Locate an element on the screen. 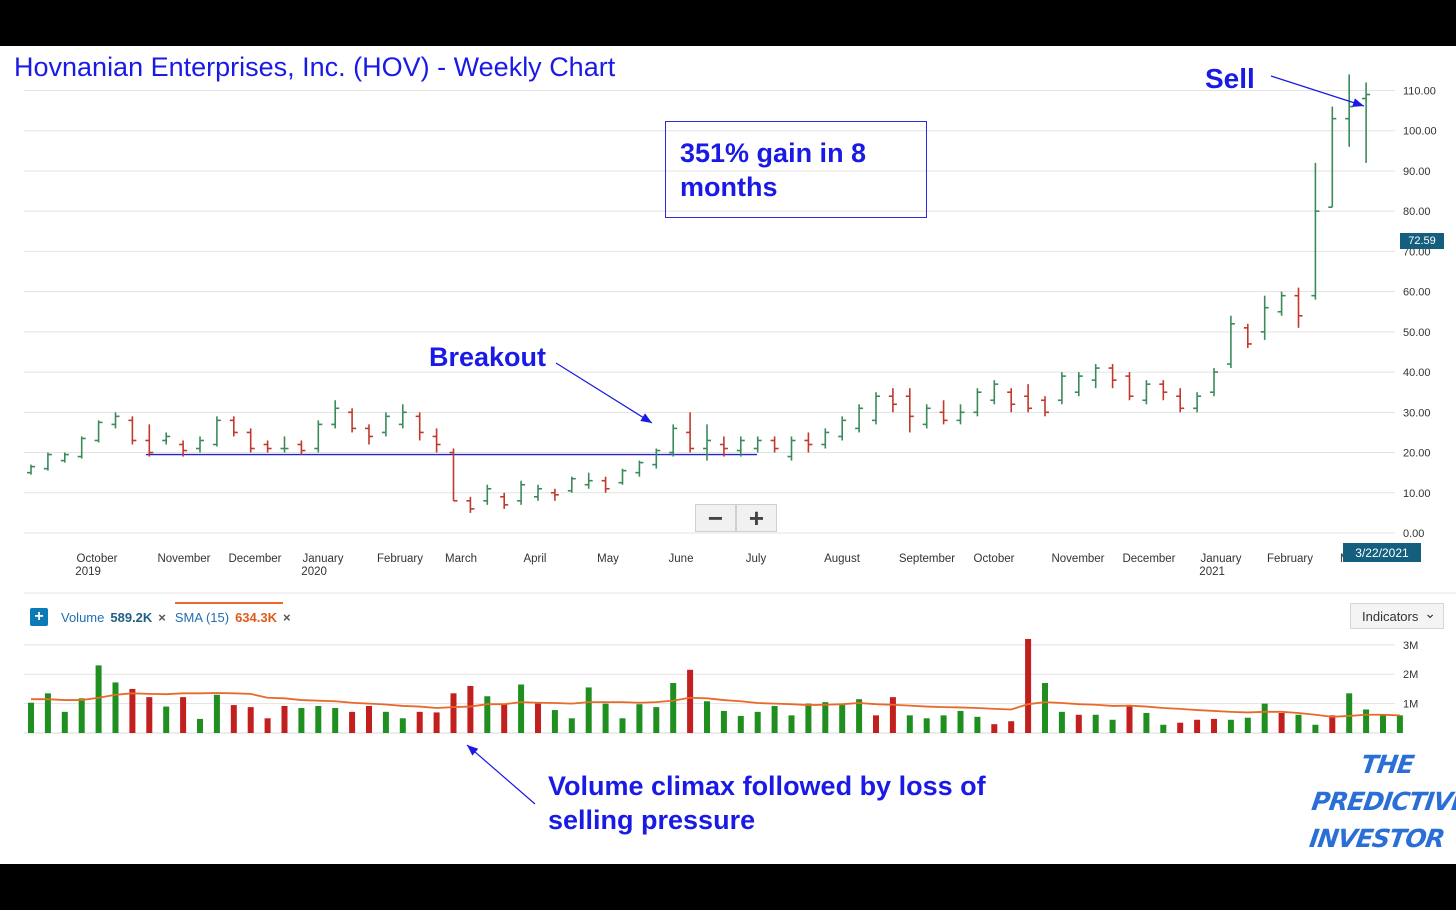 This screenshot has width=1456, height=910. sma-line is located at coordinates (715, 705).